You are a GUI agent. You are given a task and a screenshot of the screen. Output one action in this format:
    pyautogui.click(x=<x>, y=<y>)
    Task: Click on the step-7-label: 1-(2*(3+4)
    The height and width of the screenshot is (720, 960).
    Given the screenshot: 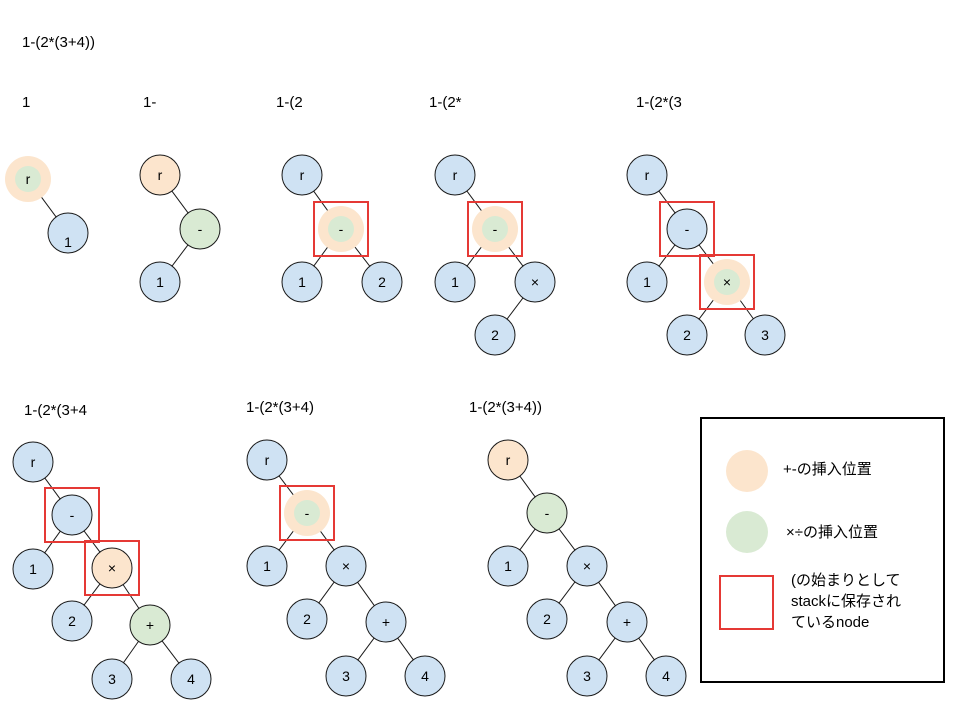 What is the action you would take?
    pyautogui.click(x=280, y=407)
    